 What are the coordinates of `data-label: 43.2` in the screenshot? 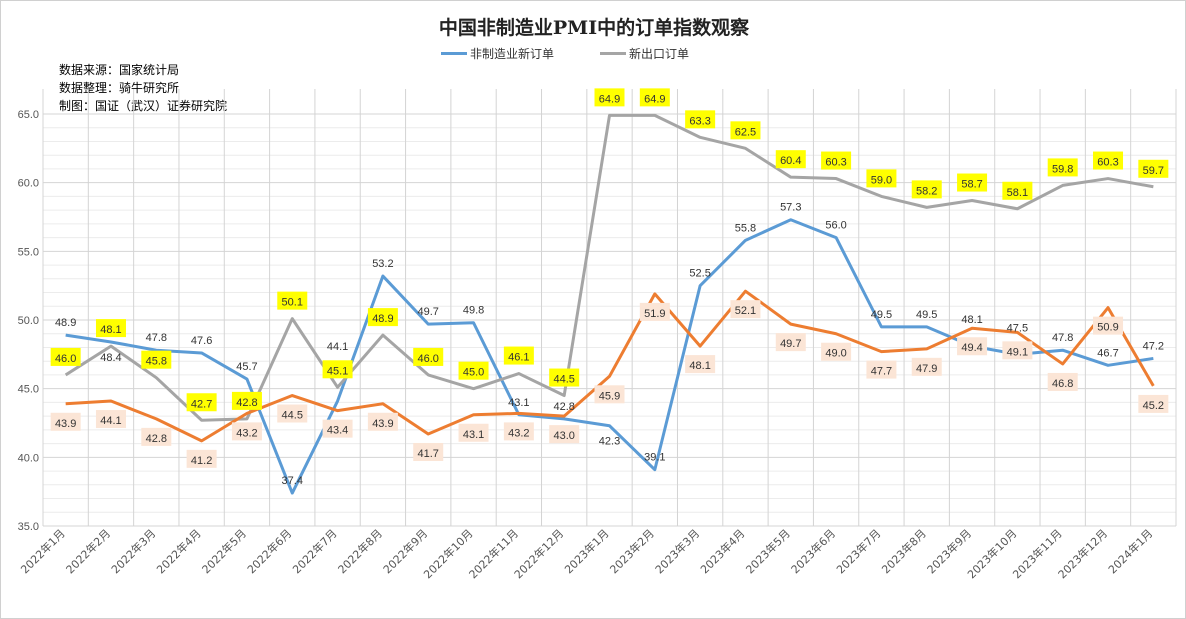 It's located at (246, 433).